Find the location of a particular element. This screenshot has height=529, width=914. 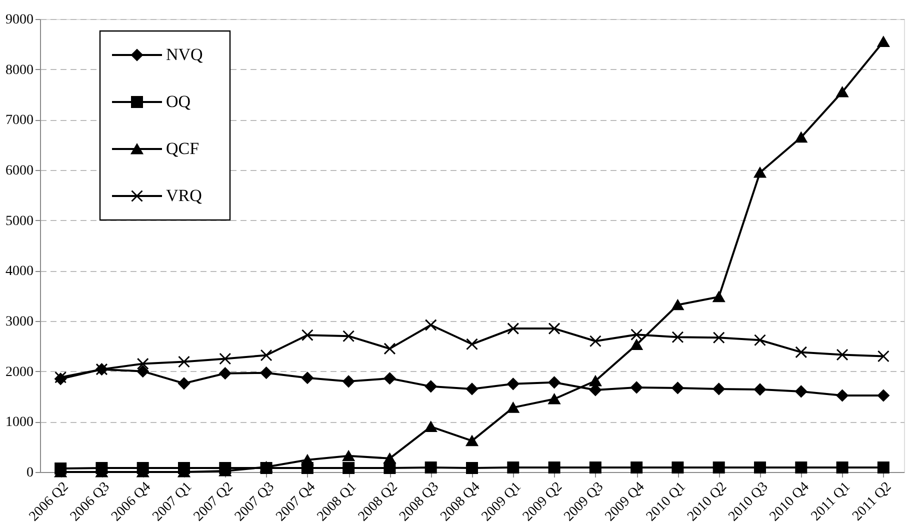

legend-label: QCF is located at coordinates (183, 148).